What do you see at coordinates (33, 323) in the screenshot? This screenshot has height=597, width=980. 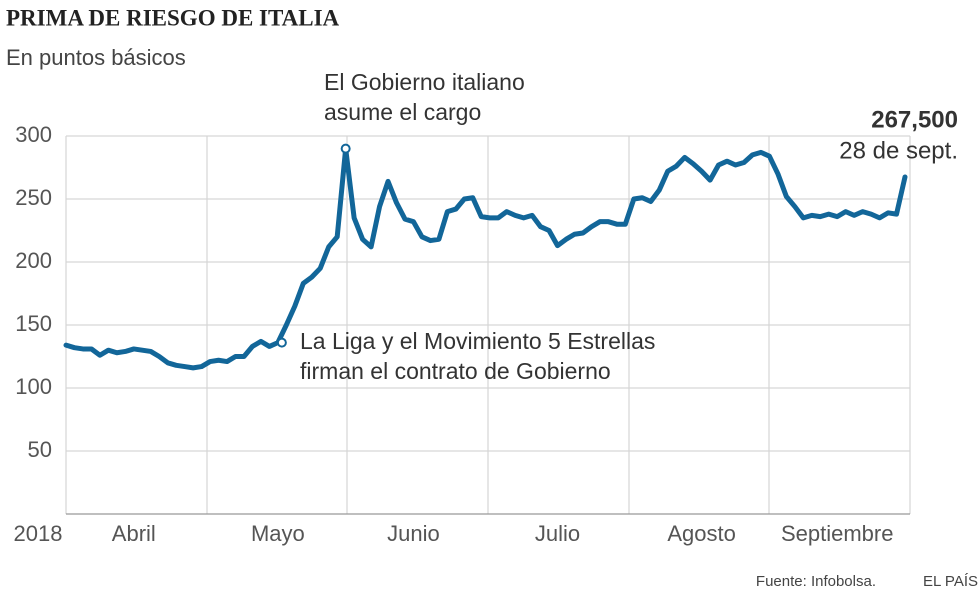 I see `y-tick-label: 150` at bounding box center [33, 323].